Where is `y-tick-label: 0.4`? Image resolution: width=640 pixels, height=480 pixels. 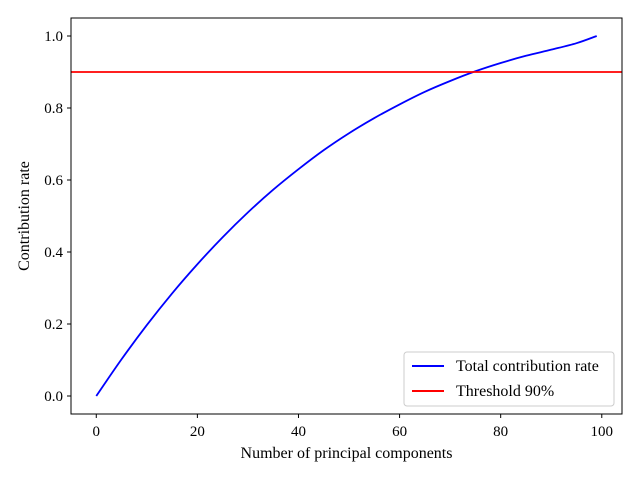 y-tick-label: 0.4 is located at coordinates (53, 253).